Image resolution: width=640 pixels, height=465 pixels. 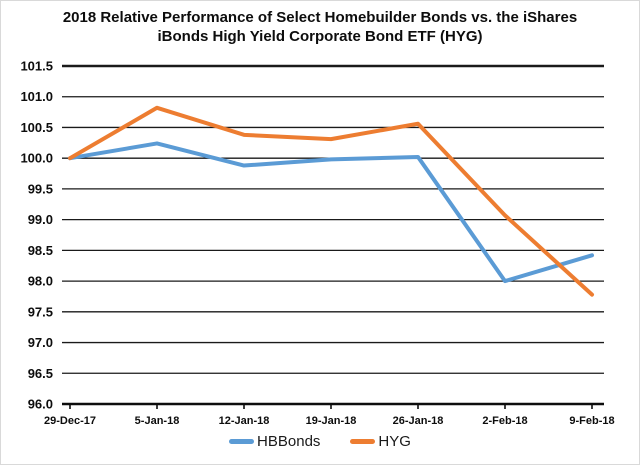 What do you see at coordinates (289, 441) in the screenshot?
I see `legend-label-hbbonds: HBBonds` at bounding box center [289, 441].